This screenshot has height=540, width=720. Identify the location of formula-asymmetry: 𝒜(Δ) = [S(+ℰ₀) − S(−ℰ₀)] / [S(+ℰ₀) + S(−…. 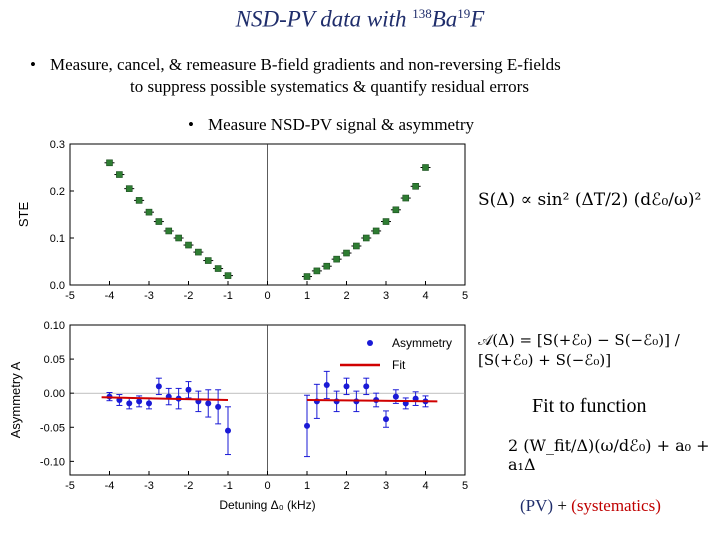
(579, 350).